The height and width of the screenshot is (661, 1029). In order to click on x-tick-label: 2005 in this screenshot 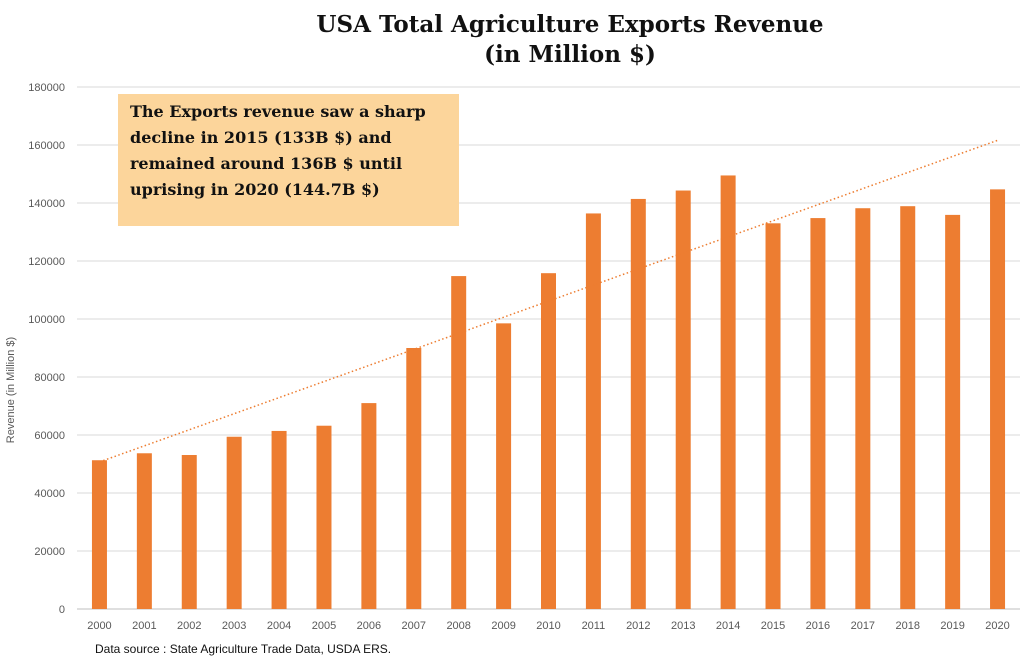, I will do `click(324, 626)`.